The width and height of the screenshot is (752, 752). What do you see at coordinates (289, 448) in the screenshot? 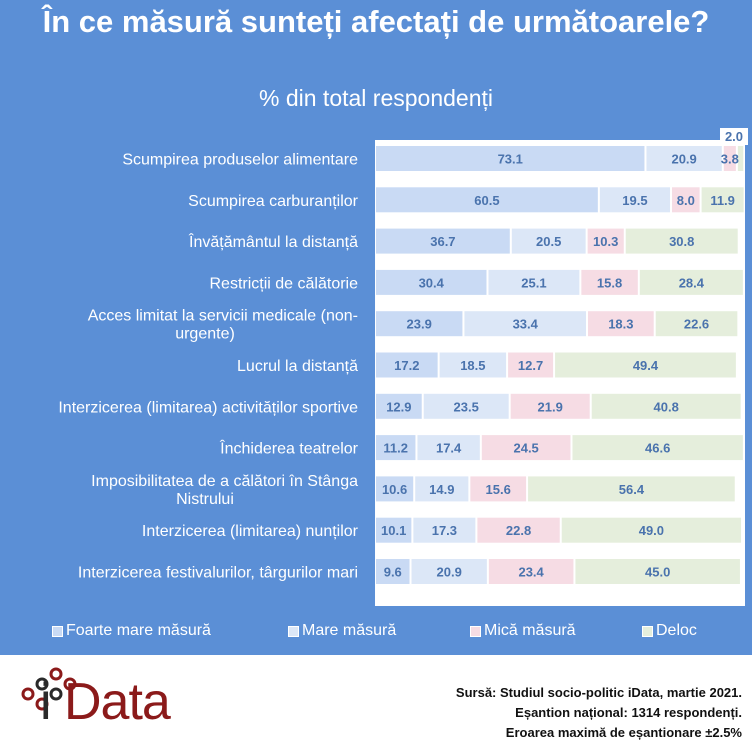
I see `category-label: Închiderea teatrelor` at bounding box center [289, 448].